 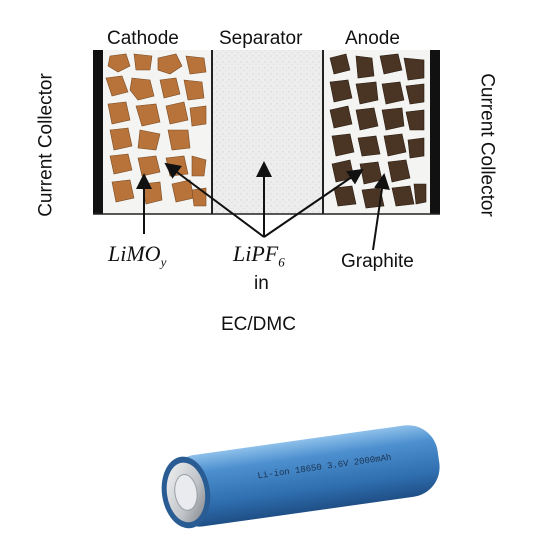 What do you see at coordinates (156, 130) in the screenshot?
I see `cathode-particles` at bounding box center [156, 130].